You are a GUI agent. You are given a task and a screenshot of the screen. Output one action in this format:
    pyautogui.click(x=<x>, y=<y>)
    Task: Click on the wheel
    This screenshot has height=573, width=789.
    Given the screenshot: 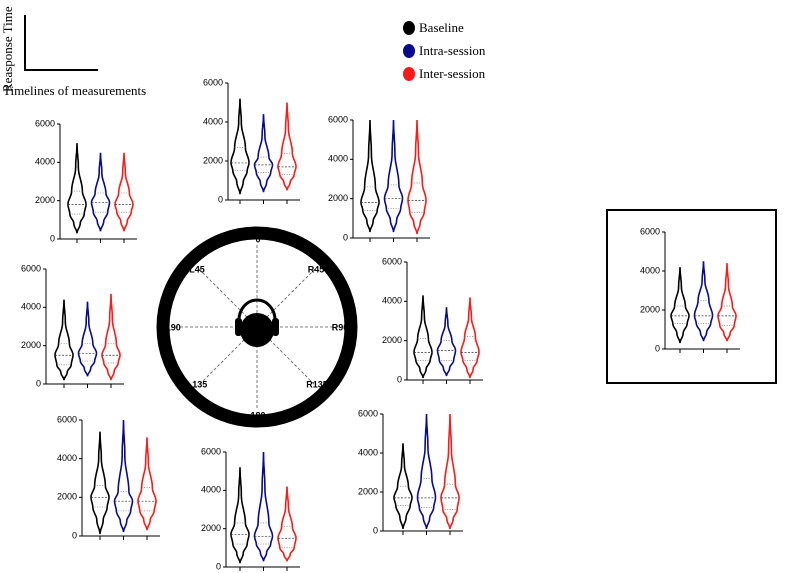 What is the action you would take?
    pyautogui.click(x=257, y=327)
    